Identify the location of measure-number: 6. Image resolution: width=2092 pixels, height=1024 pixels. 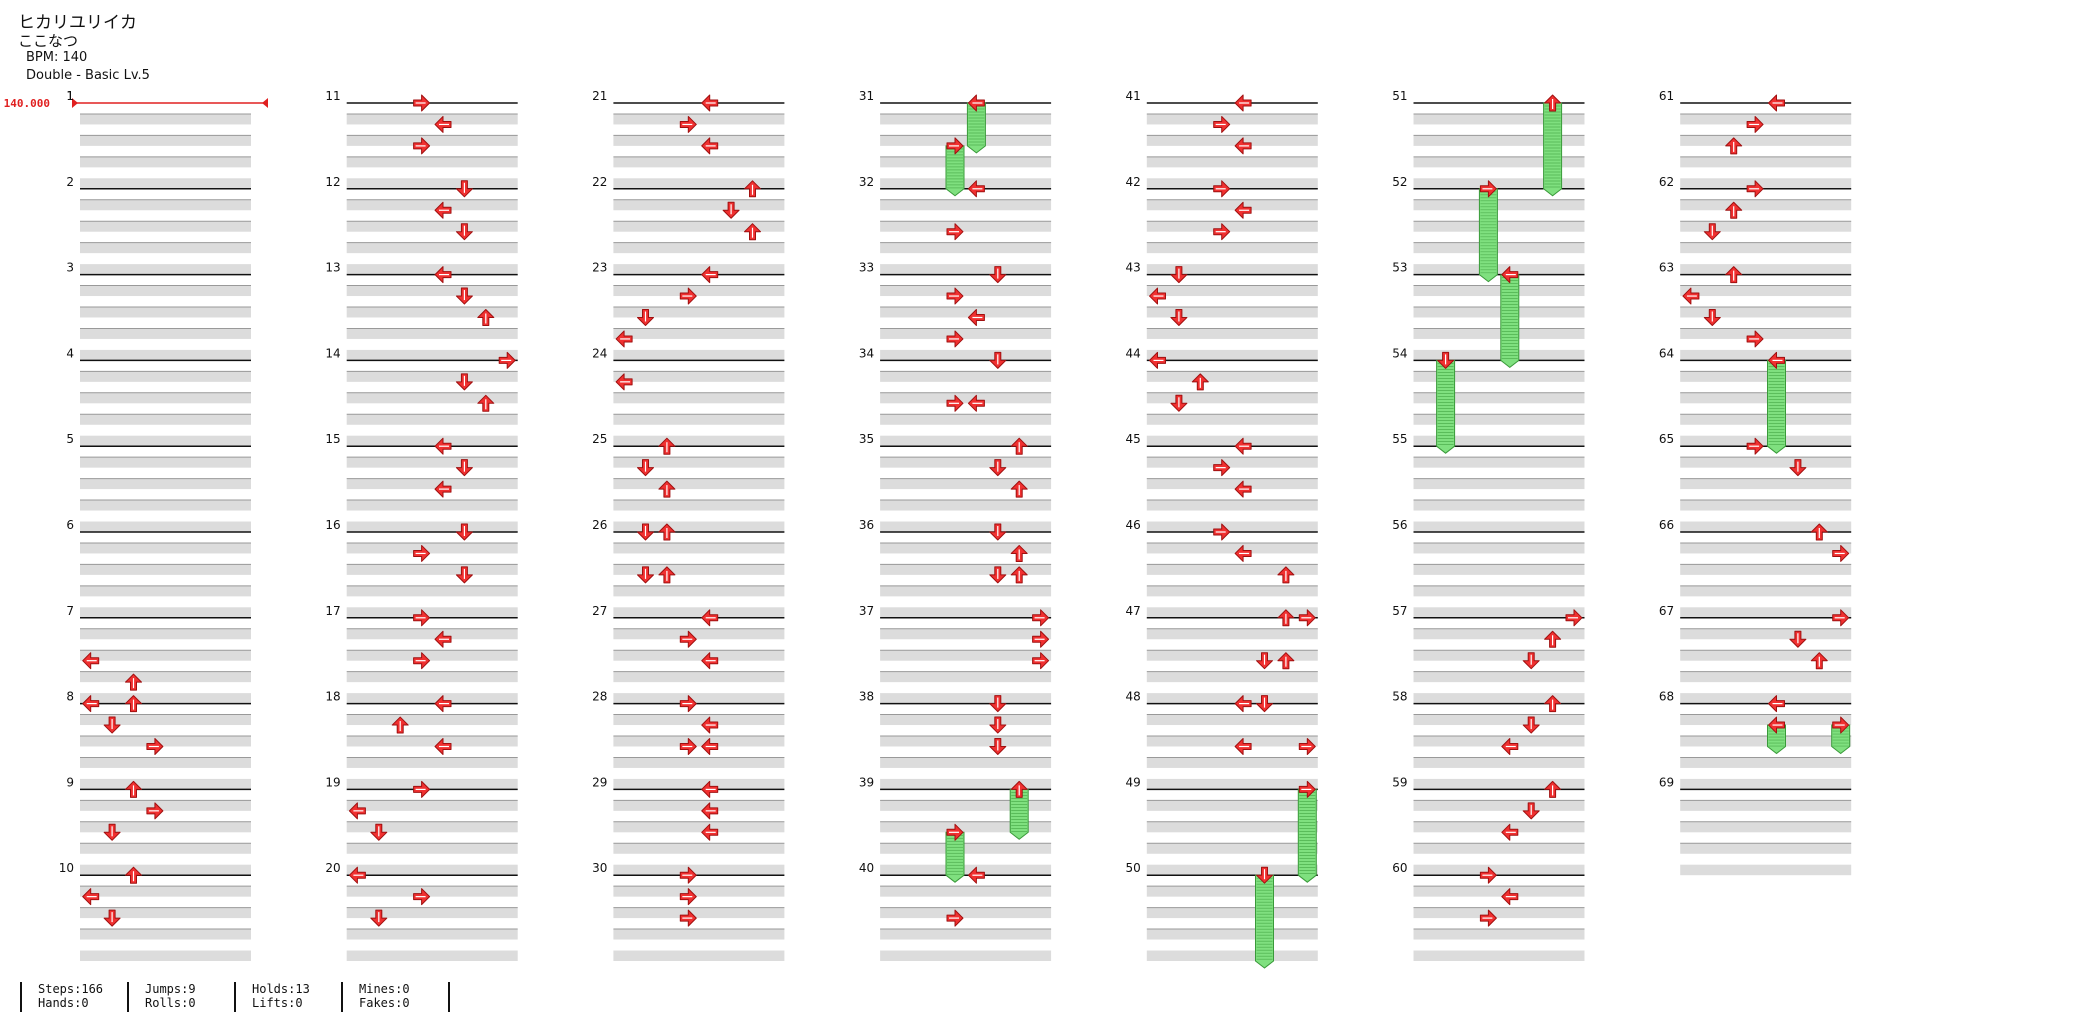
(70, 525).